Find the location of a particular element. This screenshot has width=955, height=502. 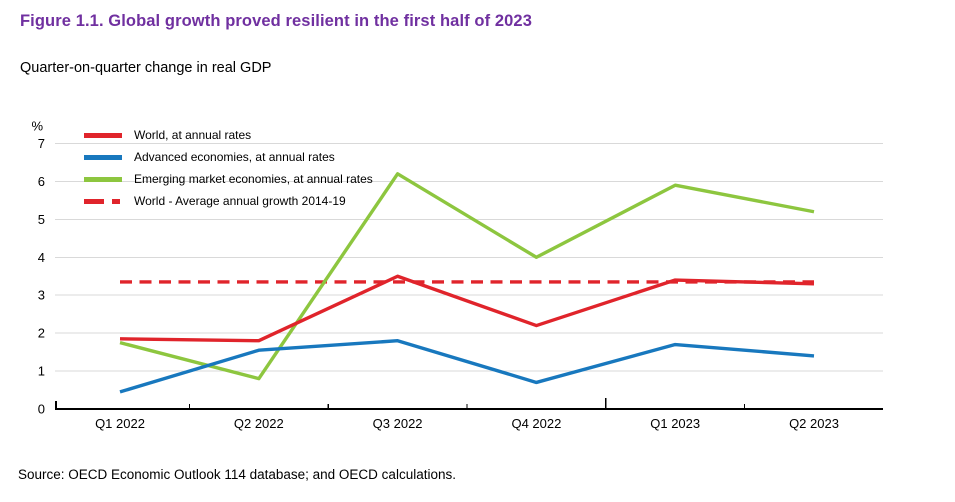

x-tick-label-0: Q1 2022 is located at coordinates (120, 423).